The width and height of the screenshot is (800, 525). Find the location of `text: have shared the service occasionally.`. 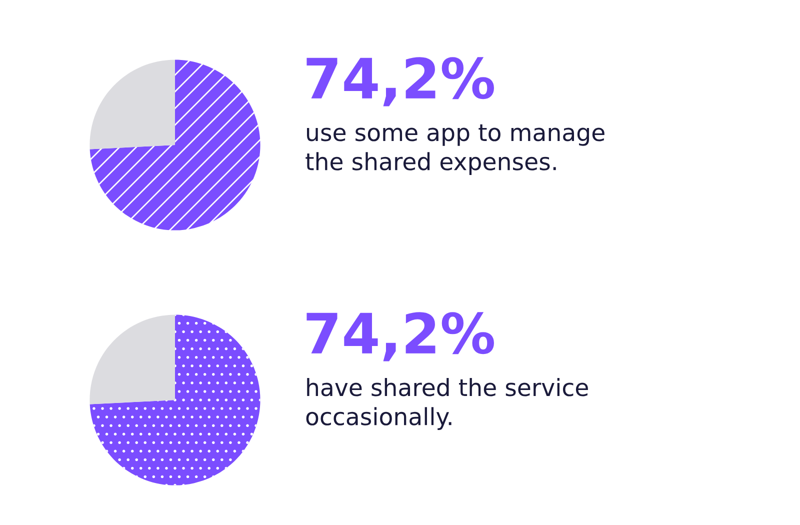

text: have shared the service occasionally. is located at coordinates (447, 404).